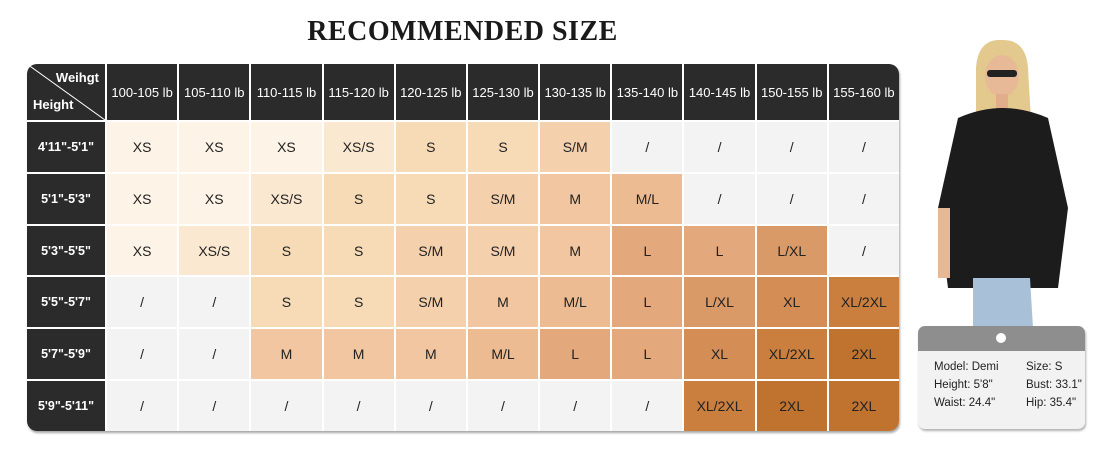 Image resolution: width=1098 pixels, height=450 pixels. What do you see at coordinates (966, 367) in the screenshot?
I see `model-name: Model: Demi` at bounding box center [966, 367].